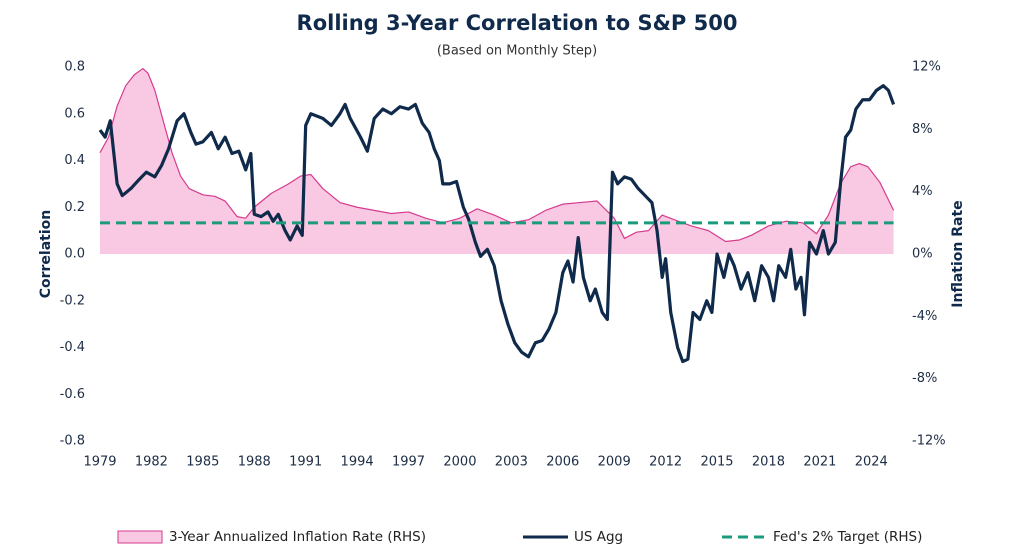 The image size is (1013, 557). Describe the element at coordinates (819, 462) in the screenshot. I see `x-tick-label: 2021` at that location.